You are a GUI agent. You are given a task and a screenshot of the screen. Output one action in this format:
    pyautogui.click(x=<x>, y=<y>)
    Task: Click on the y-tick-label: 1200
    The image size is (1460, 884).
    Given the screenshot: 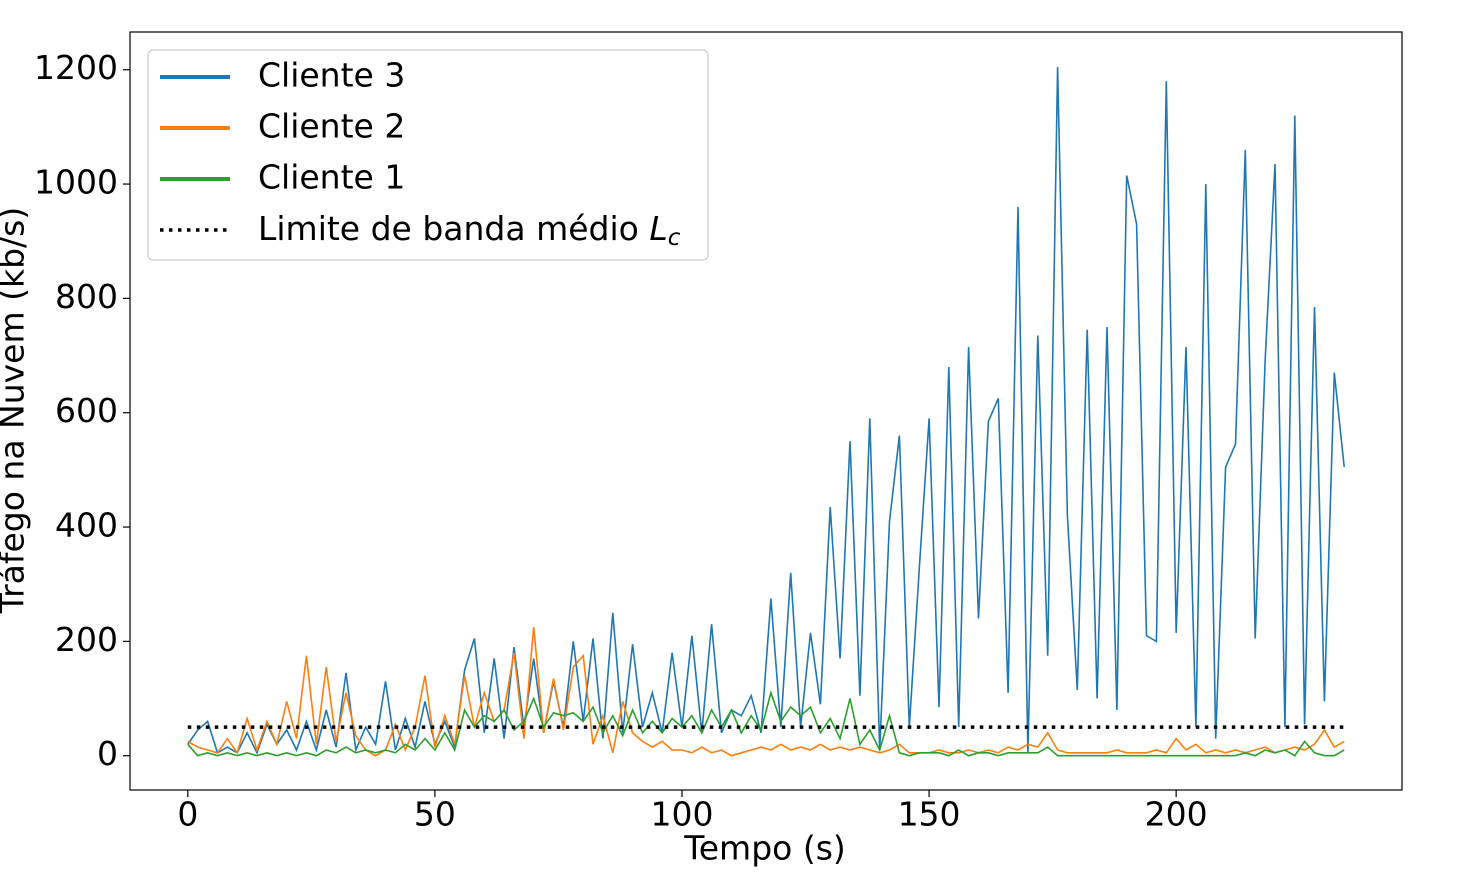 What is the action you would take?
    pyautogui.click(x=76, y=67)
    